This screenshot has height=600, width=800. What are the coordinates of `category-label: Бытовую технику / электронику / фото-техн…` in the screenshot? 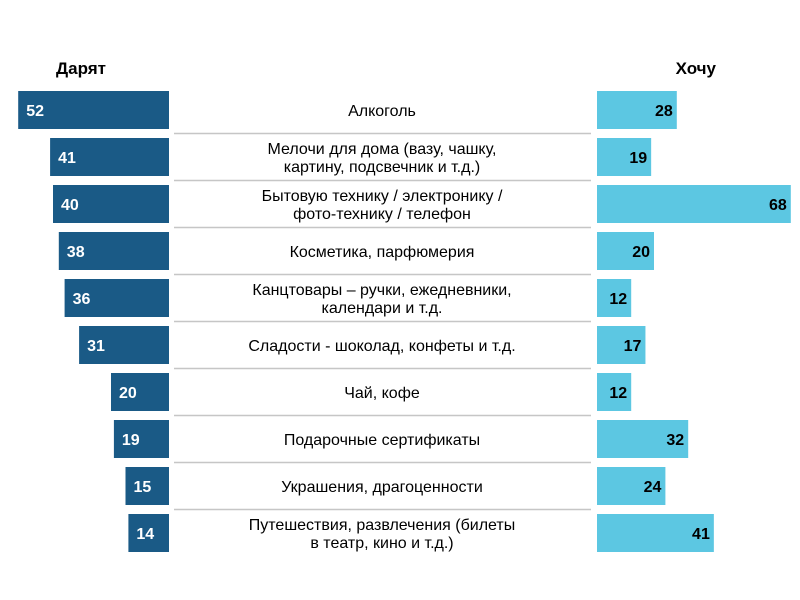 It's located at (382, 205).